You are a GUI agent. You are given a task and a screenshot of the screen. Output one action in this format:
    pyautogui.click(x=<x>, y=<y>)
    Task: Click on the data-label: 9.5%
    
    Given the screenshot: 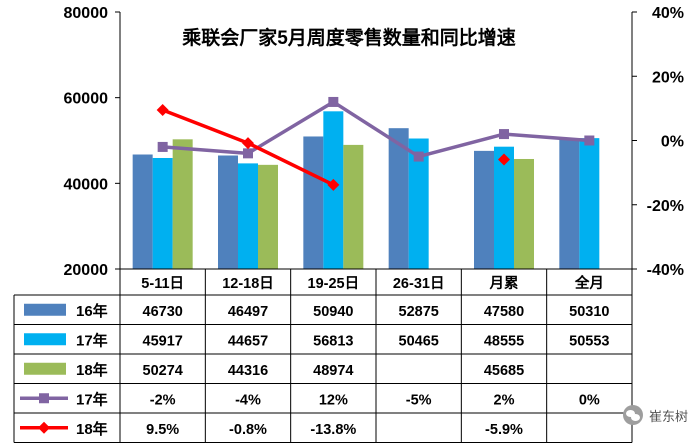 What is the action you would take?
    pyautogui.click(x=162, y=430)
    